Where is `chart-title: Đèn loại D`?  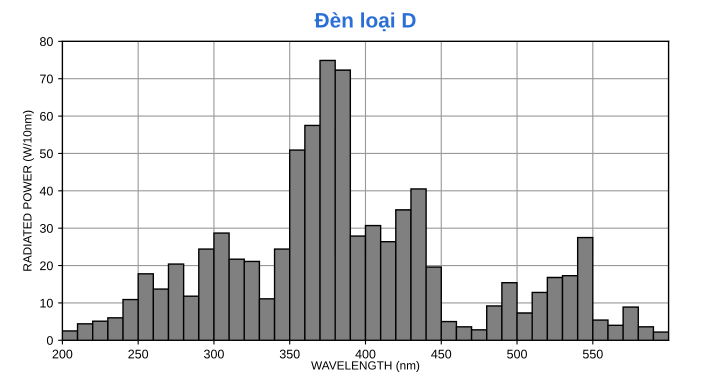
chart-title: Đèn loại D is located at coordinates (365, 22).